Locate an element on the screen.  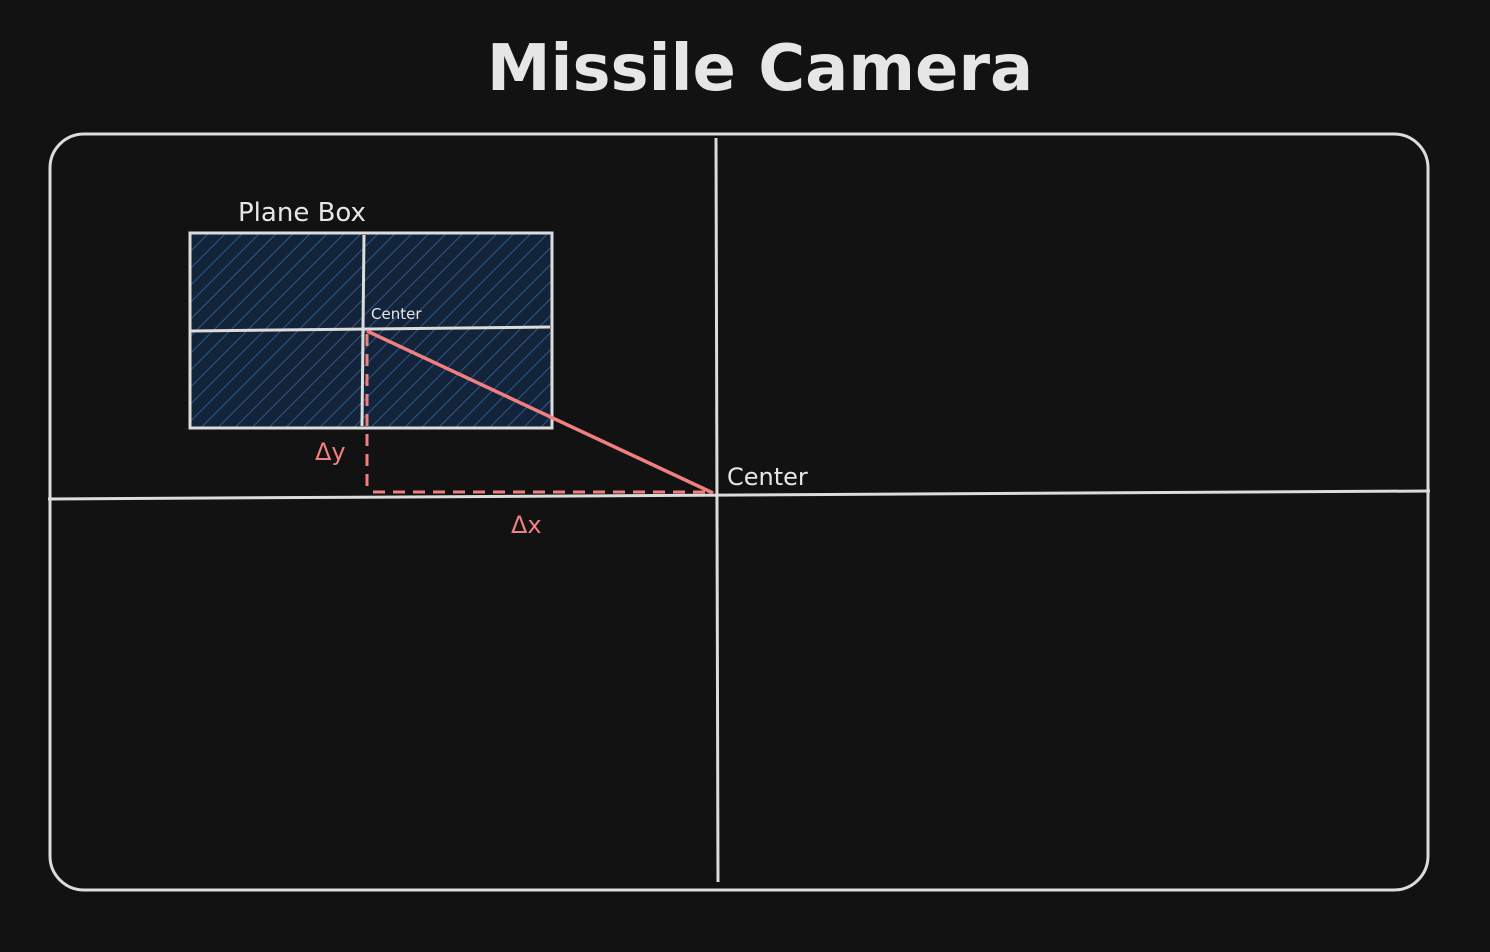
plane-box-center-label: Center is located at coordinates (396, 314).